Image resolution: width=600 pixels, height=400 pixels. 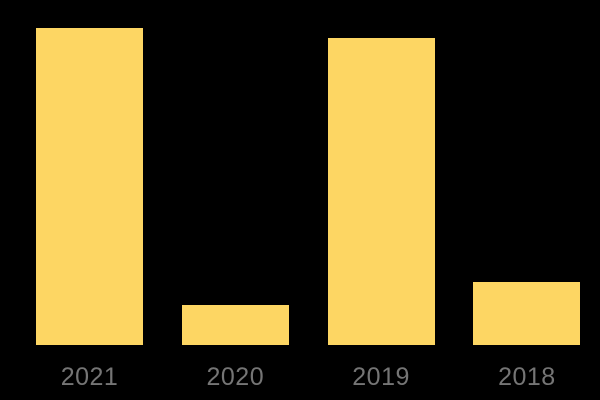 What do you see at coordinates (235, 377) in the screenshot?
I see `x-tick-label-2020: 2020` at bounding box center [235, 377].